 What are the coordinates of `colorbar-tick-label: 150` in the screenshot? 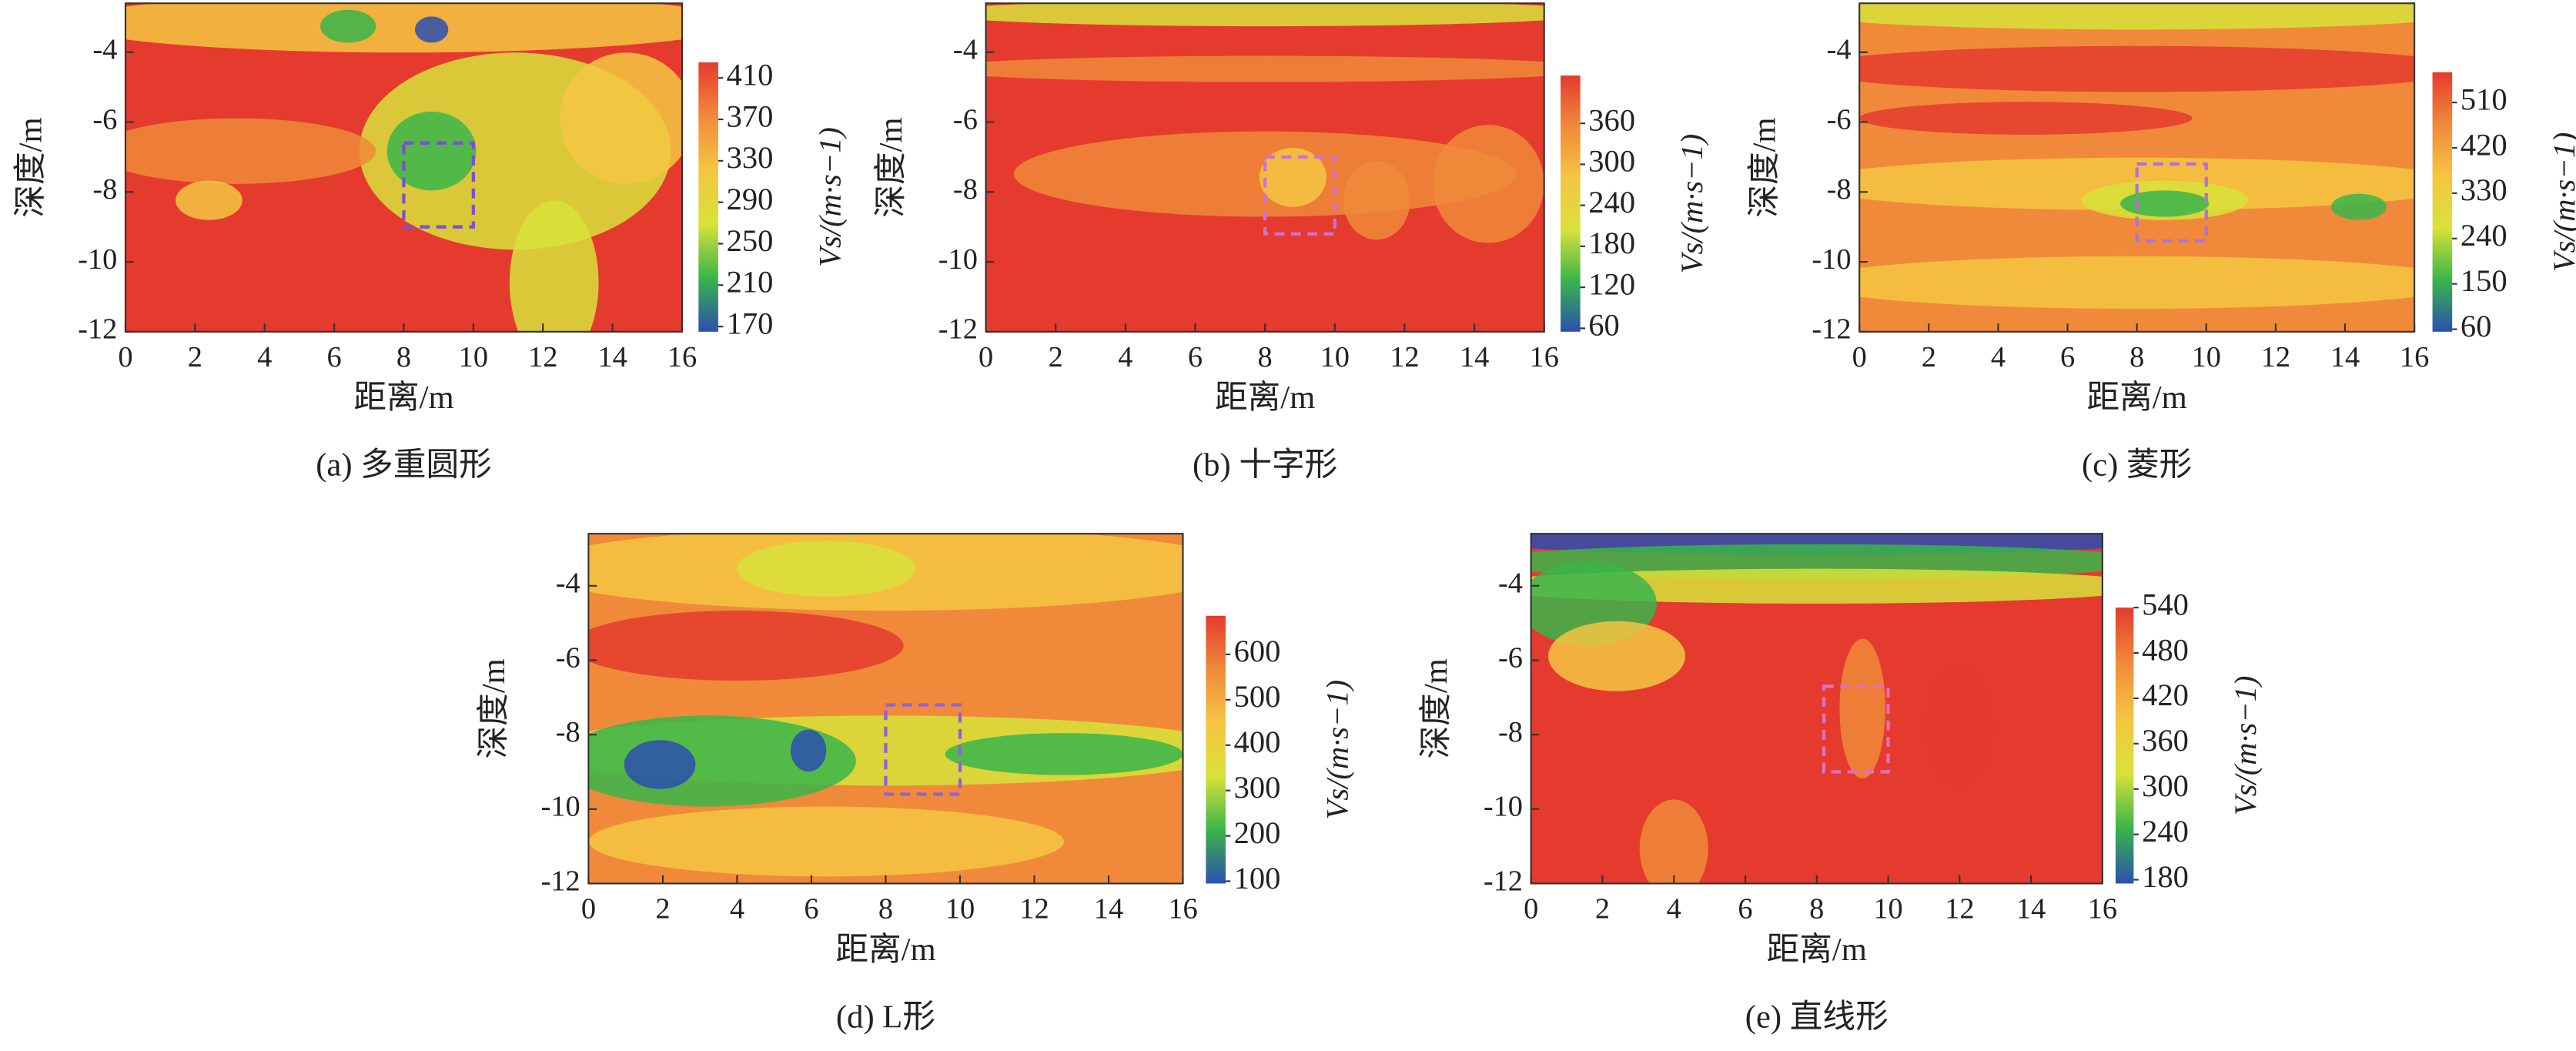 It's located at (2484, 280).